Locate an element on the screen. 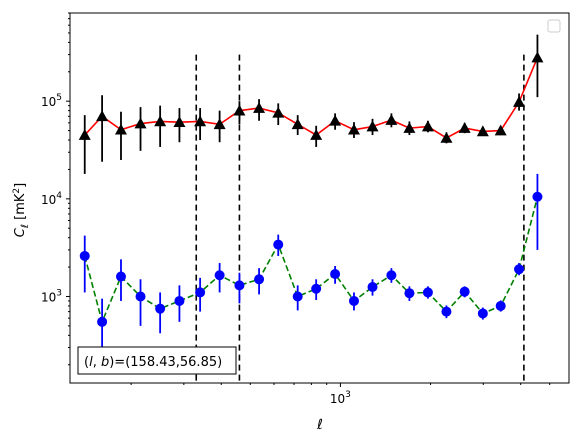  y-axis-label-group: Cℓ [mK2] is located at coordinates (21, 210).